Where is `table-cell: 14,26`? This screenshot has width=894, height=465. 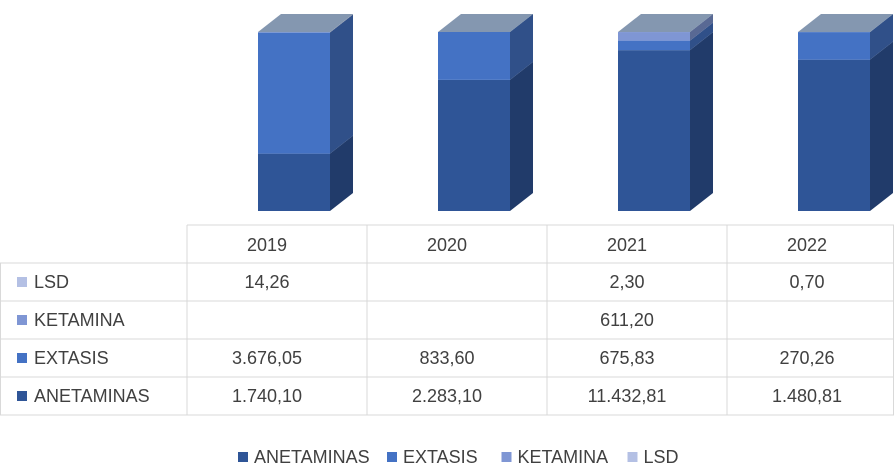 table-cell: 14,26 is located at coordinates (266, 282).